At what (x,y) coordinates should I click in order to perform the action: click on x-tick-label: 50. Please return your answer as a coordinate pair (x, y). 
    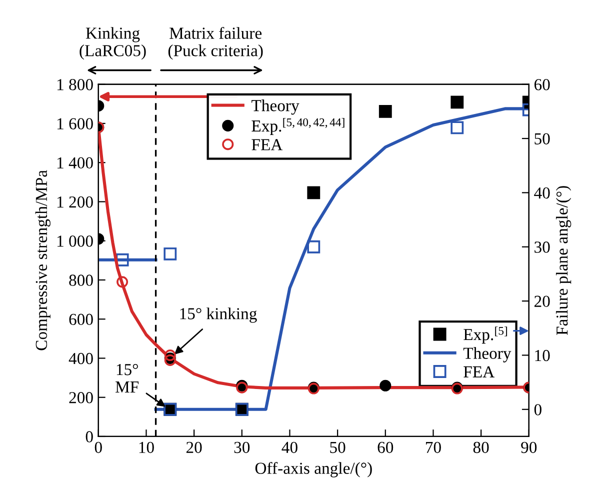
    Looking at the image, I should click on (338, 448).